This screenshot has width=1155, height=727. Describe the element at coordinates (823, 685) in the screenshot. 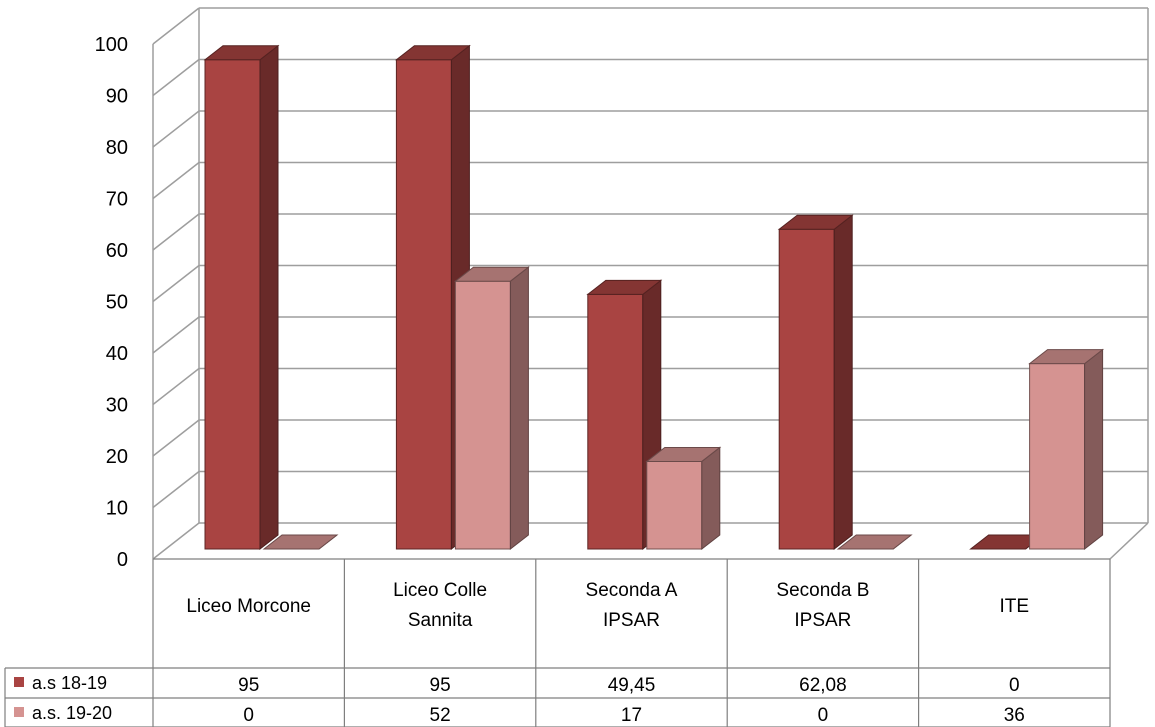

I see `data-value-label: 62,08` at that location.